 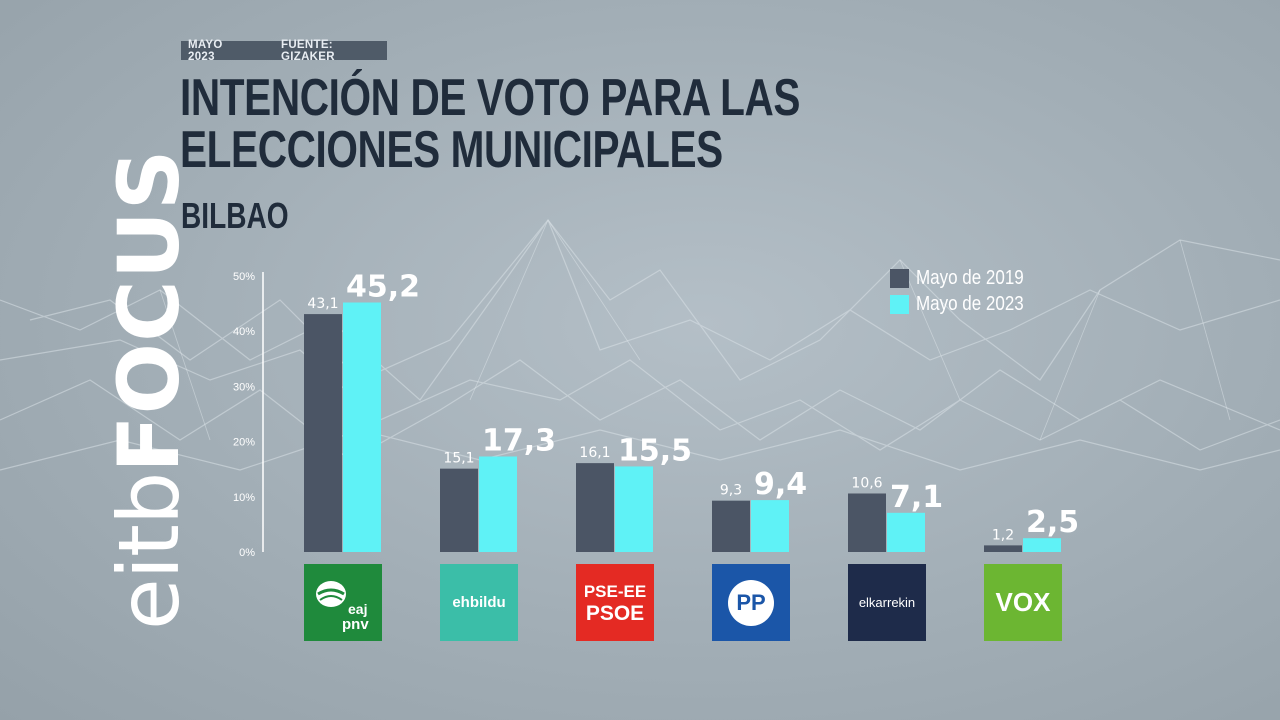 I want to click on source-bar: MAYO 2023 FUENTE: GIZAKER, so click(x=284, y=50).